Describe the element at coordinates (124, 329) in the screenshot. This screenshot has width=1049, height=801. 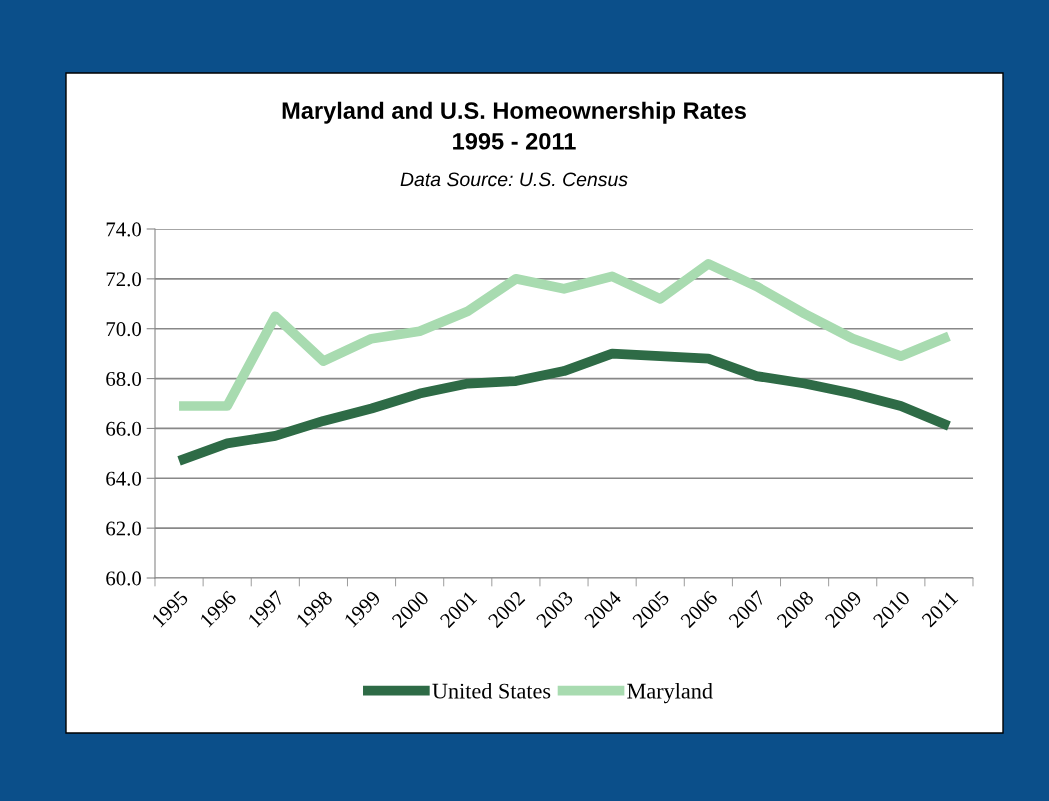
I see `y-tick-label: 70.0` at that location.